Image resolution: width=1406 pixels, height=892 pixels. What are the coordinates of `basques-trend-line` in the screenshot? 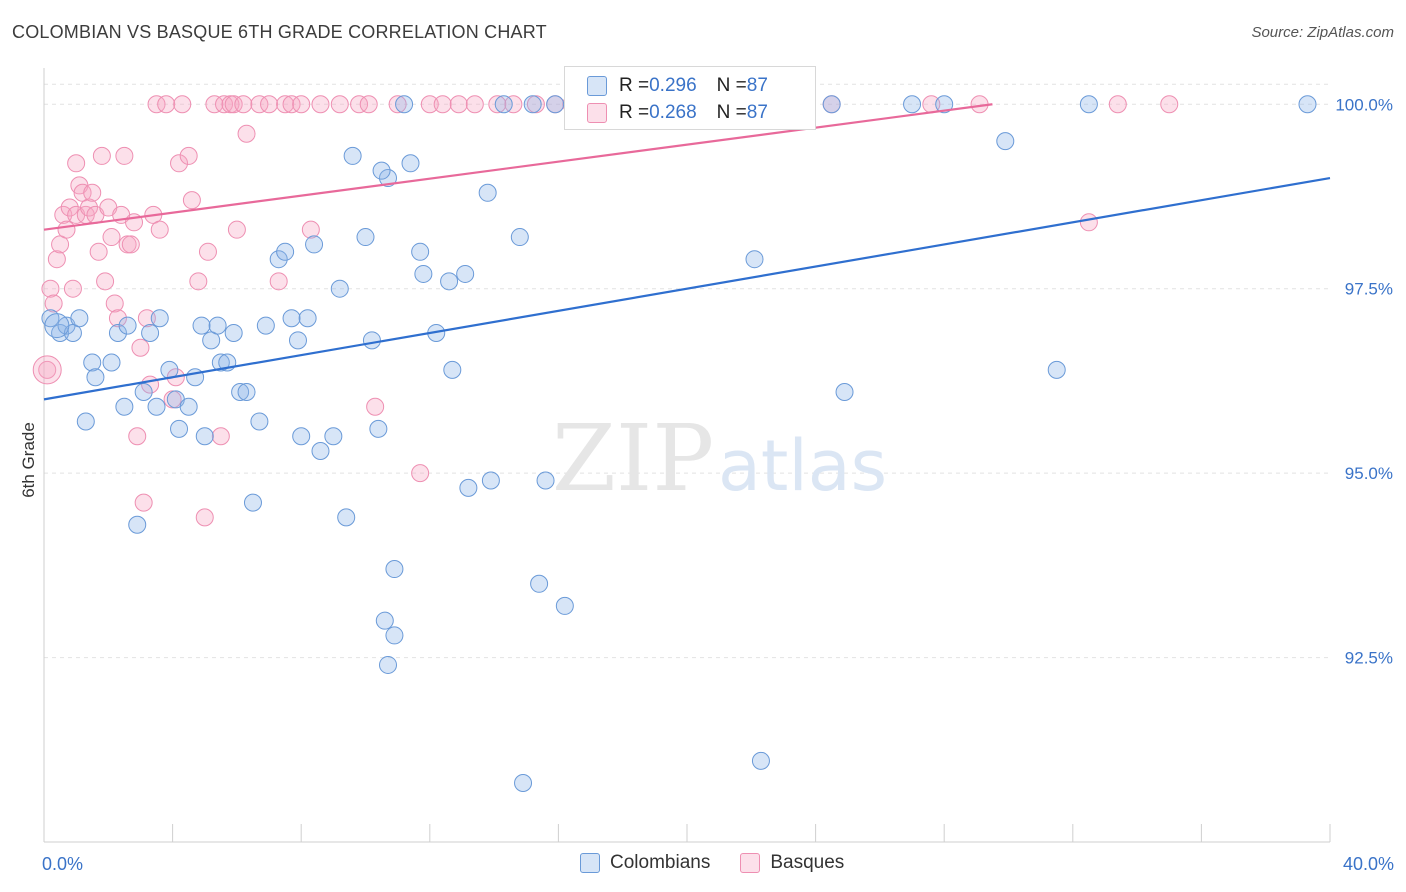 It's located at (518, 167).